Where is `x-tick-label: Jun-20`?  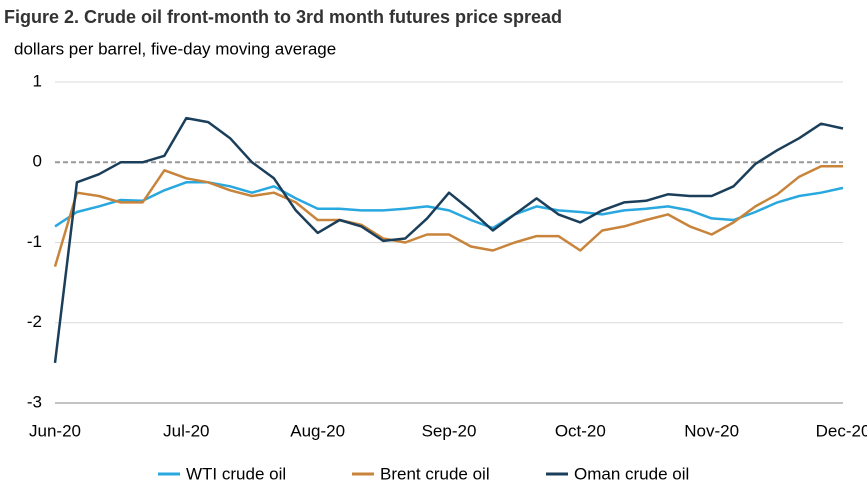
x-tick-label: Jun-20 is located at coordinates (55, 430).